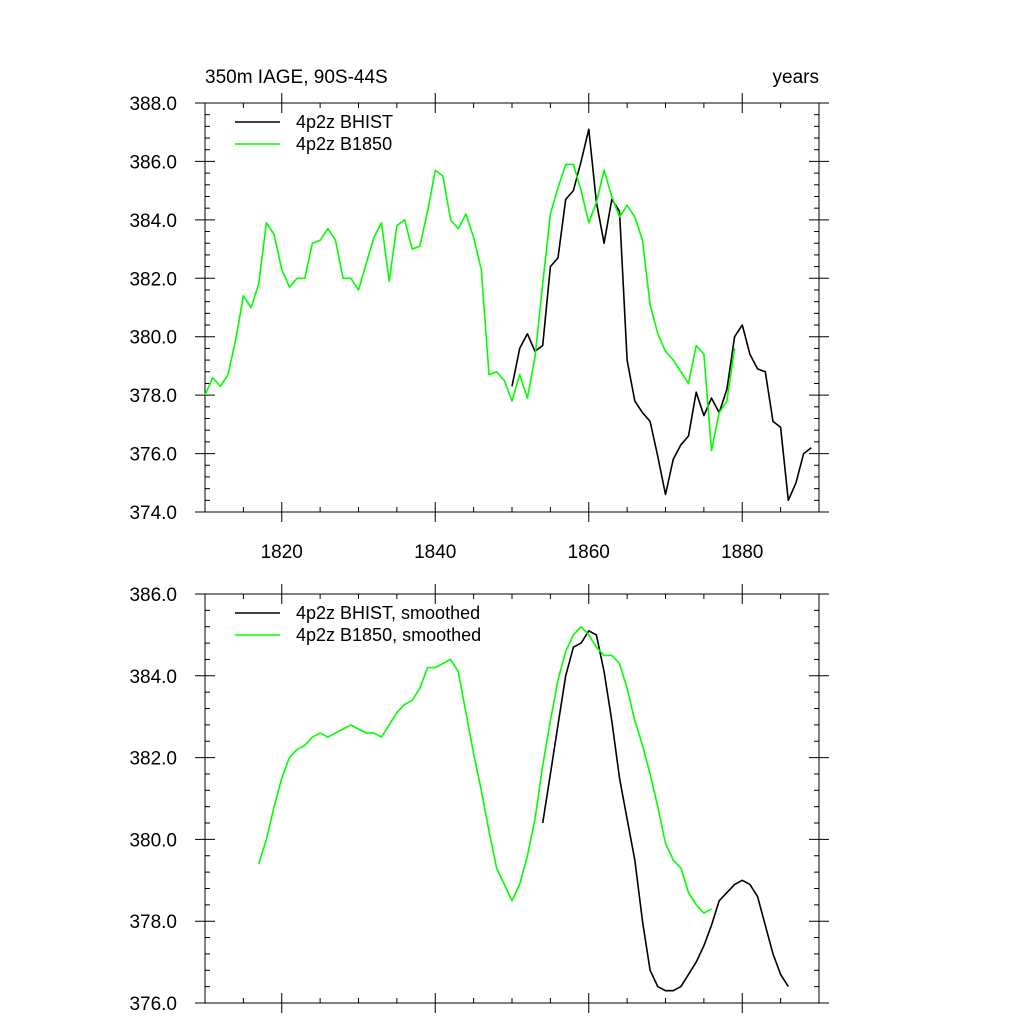 Image resolution: width=1024 pixels, height=1024 pixels. I want to click on chart-title-right: years, so click(796, 77).